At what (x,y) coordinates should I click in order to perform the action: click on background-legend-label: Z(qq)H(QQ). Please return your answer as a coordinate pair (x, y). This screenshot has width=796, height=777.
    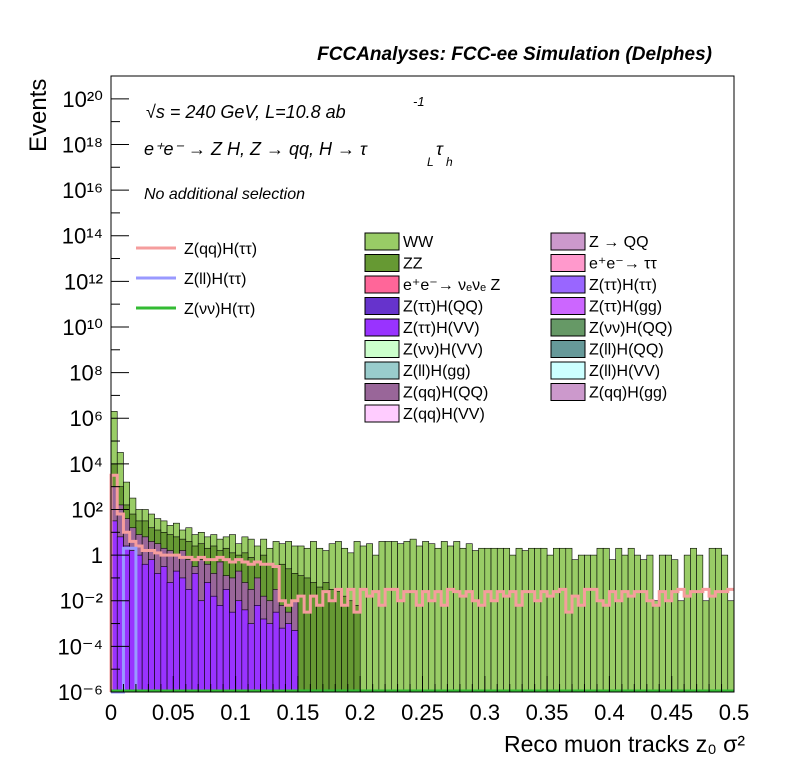
    Looking at the image, I should click on (445, 393).